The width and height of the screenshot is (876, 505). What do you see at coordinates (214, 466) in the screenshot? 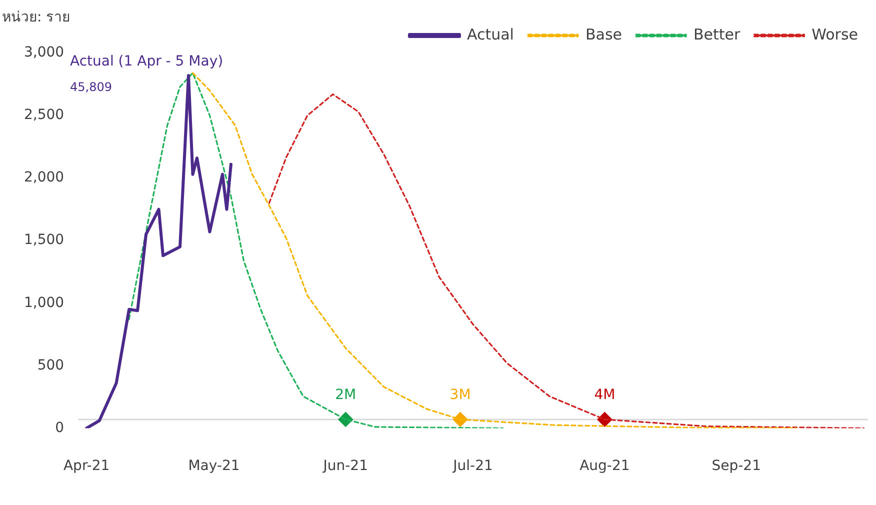
I see `x-tick-label: May-21` at bounding box center [214, 466].